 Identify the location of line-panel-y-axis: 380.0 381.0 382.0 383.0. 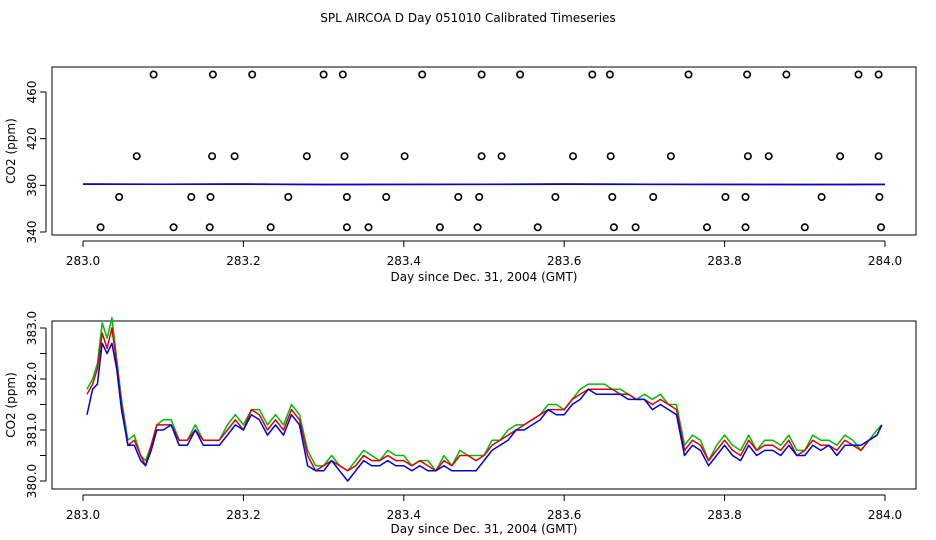
(36, 404).